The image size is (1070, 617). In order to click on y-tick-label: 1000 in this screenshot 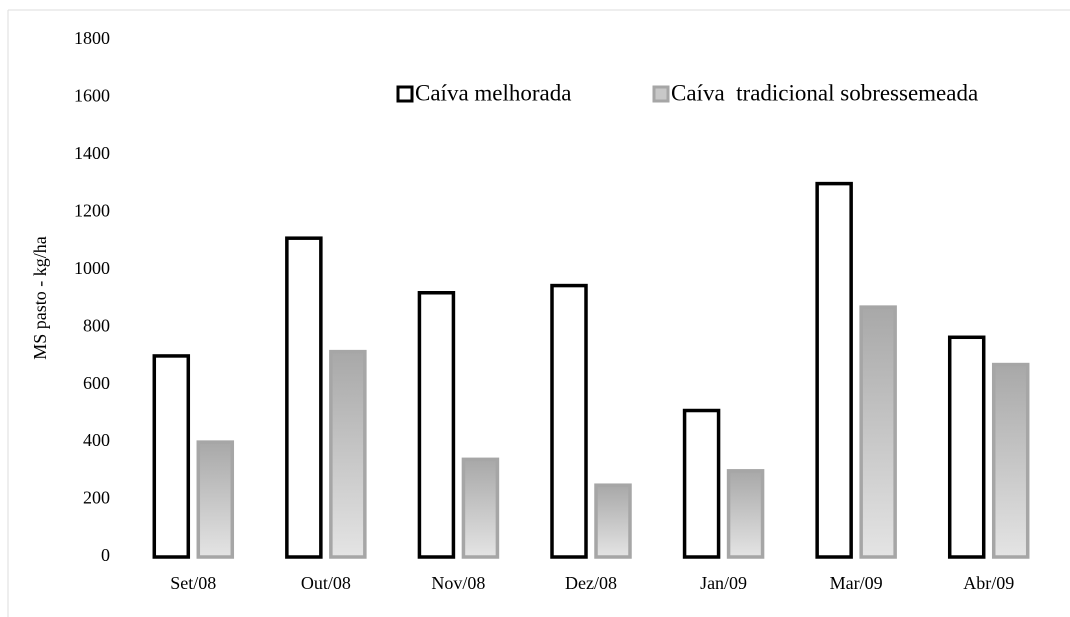, I will do `click(92, 268)`.